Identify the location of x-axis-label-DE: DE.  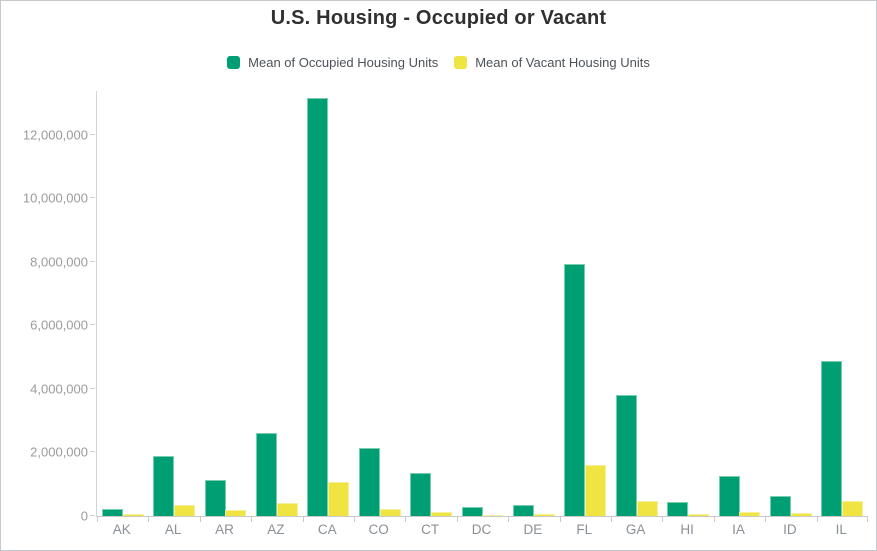
(533, 529).